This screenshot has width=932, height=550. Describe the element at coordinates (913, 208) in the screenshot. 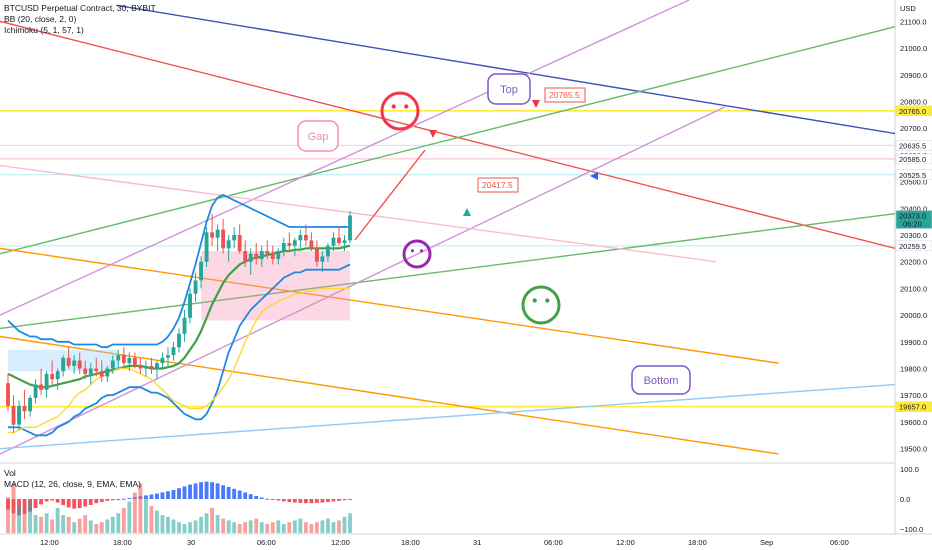

I see `y-tick-7: 20400.0` at that location.